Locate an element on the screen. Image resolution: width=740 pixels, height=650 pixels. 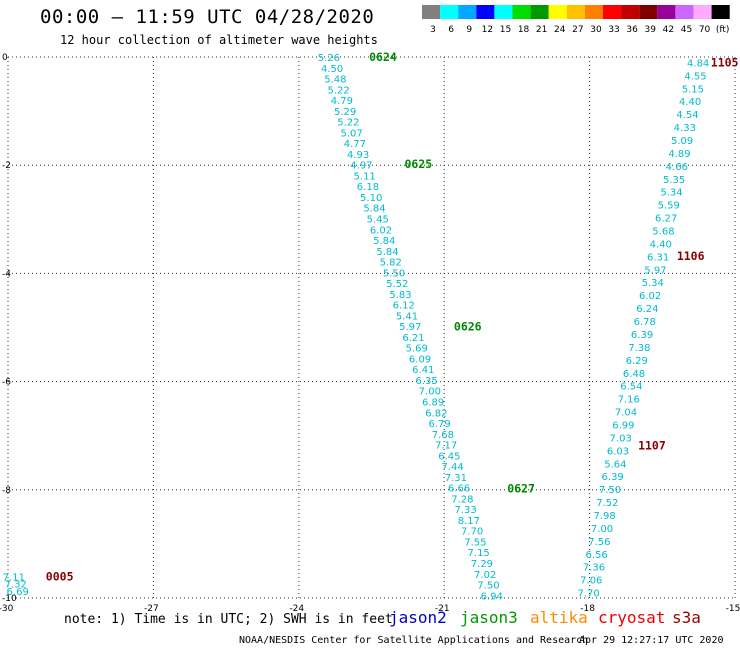
legend-label: 9 is located at coordinates (469, 30).